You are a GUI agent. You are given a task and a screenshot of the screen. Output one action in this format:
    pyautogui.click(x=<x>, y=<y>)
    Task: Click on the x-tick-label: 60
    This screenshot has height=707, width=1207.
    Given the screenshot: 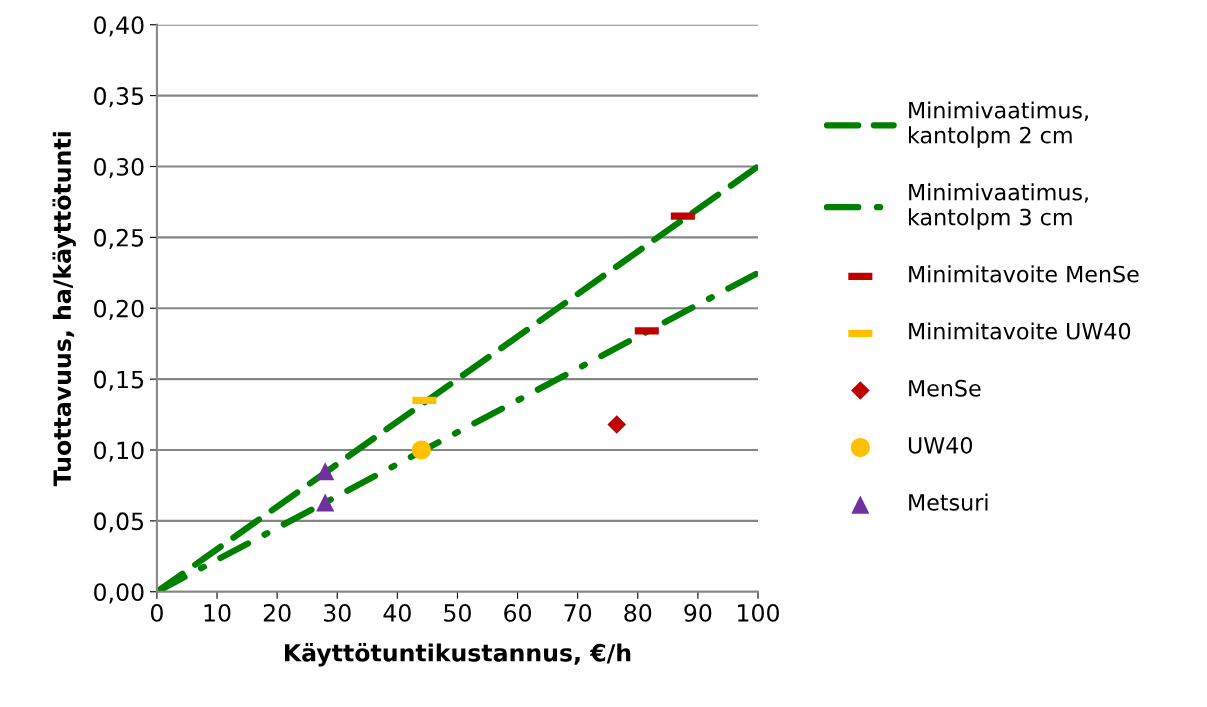 What is the action you would take?
    pyautogui.click(x=518, y=612)
    